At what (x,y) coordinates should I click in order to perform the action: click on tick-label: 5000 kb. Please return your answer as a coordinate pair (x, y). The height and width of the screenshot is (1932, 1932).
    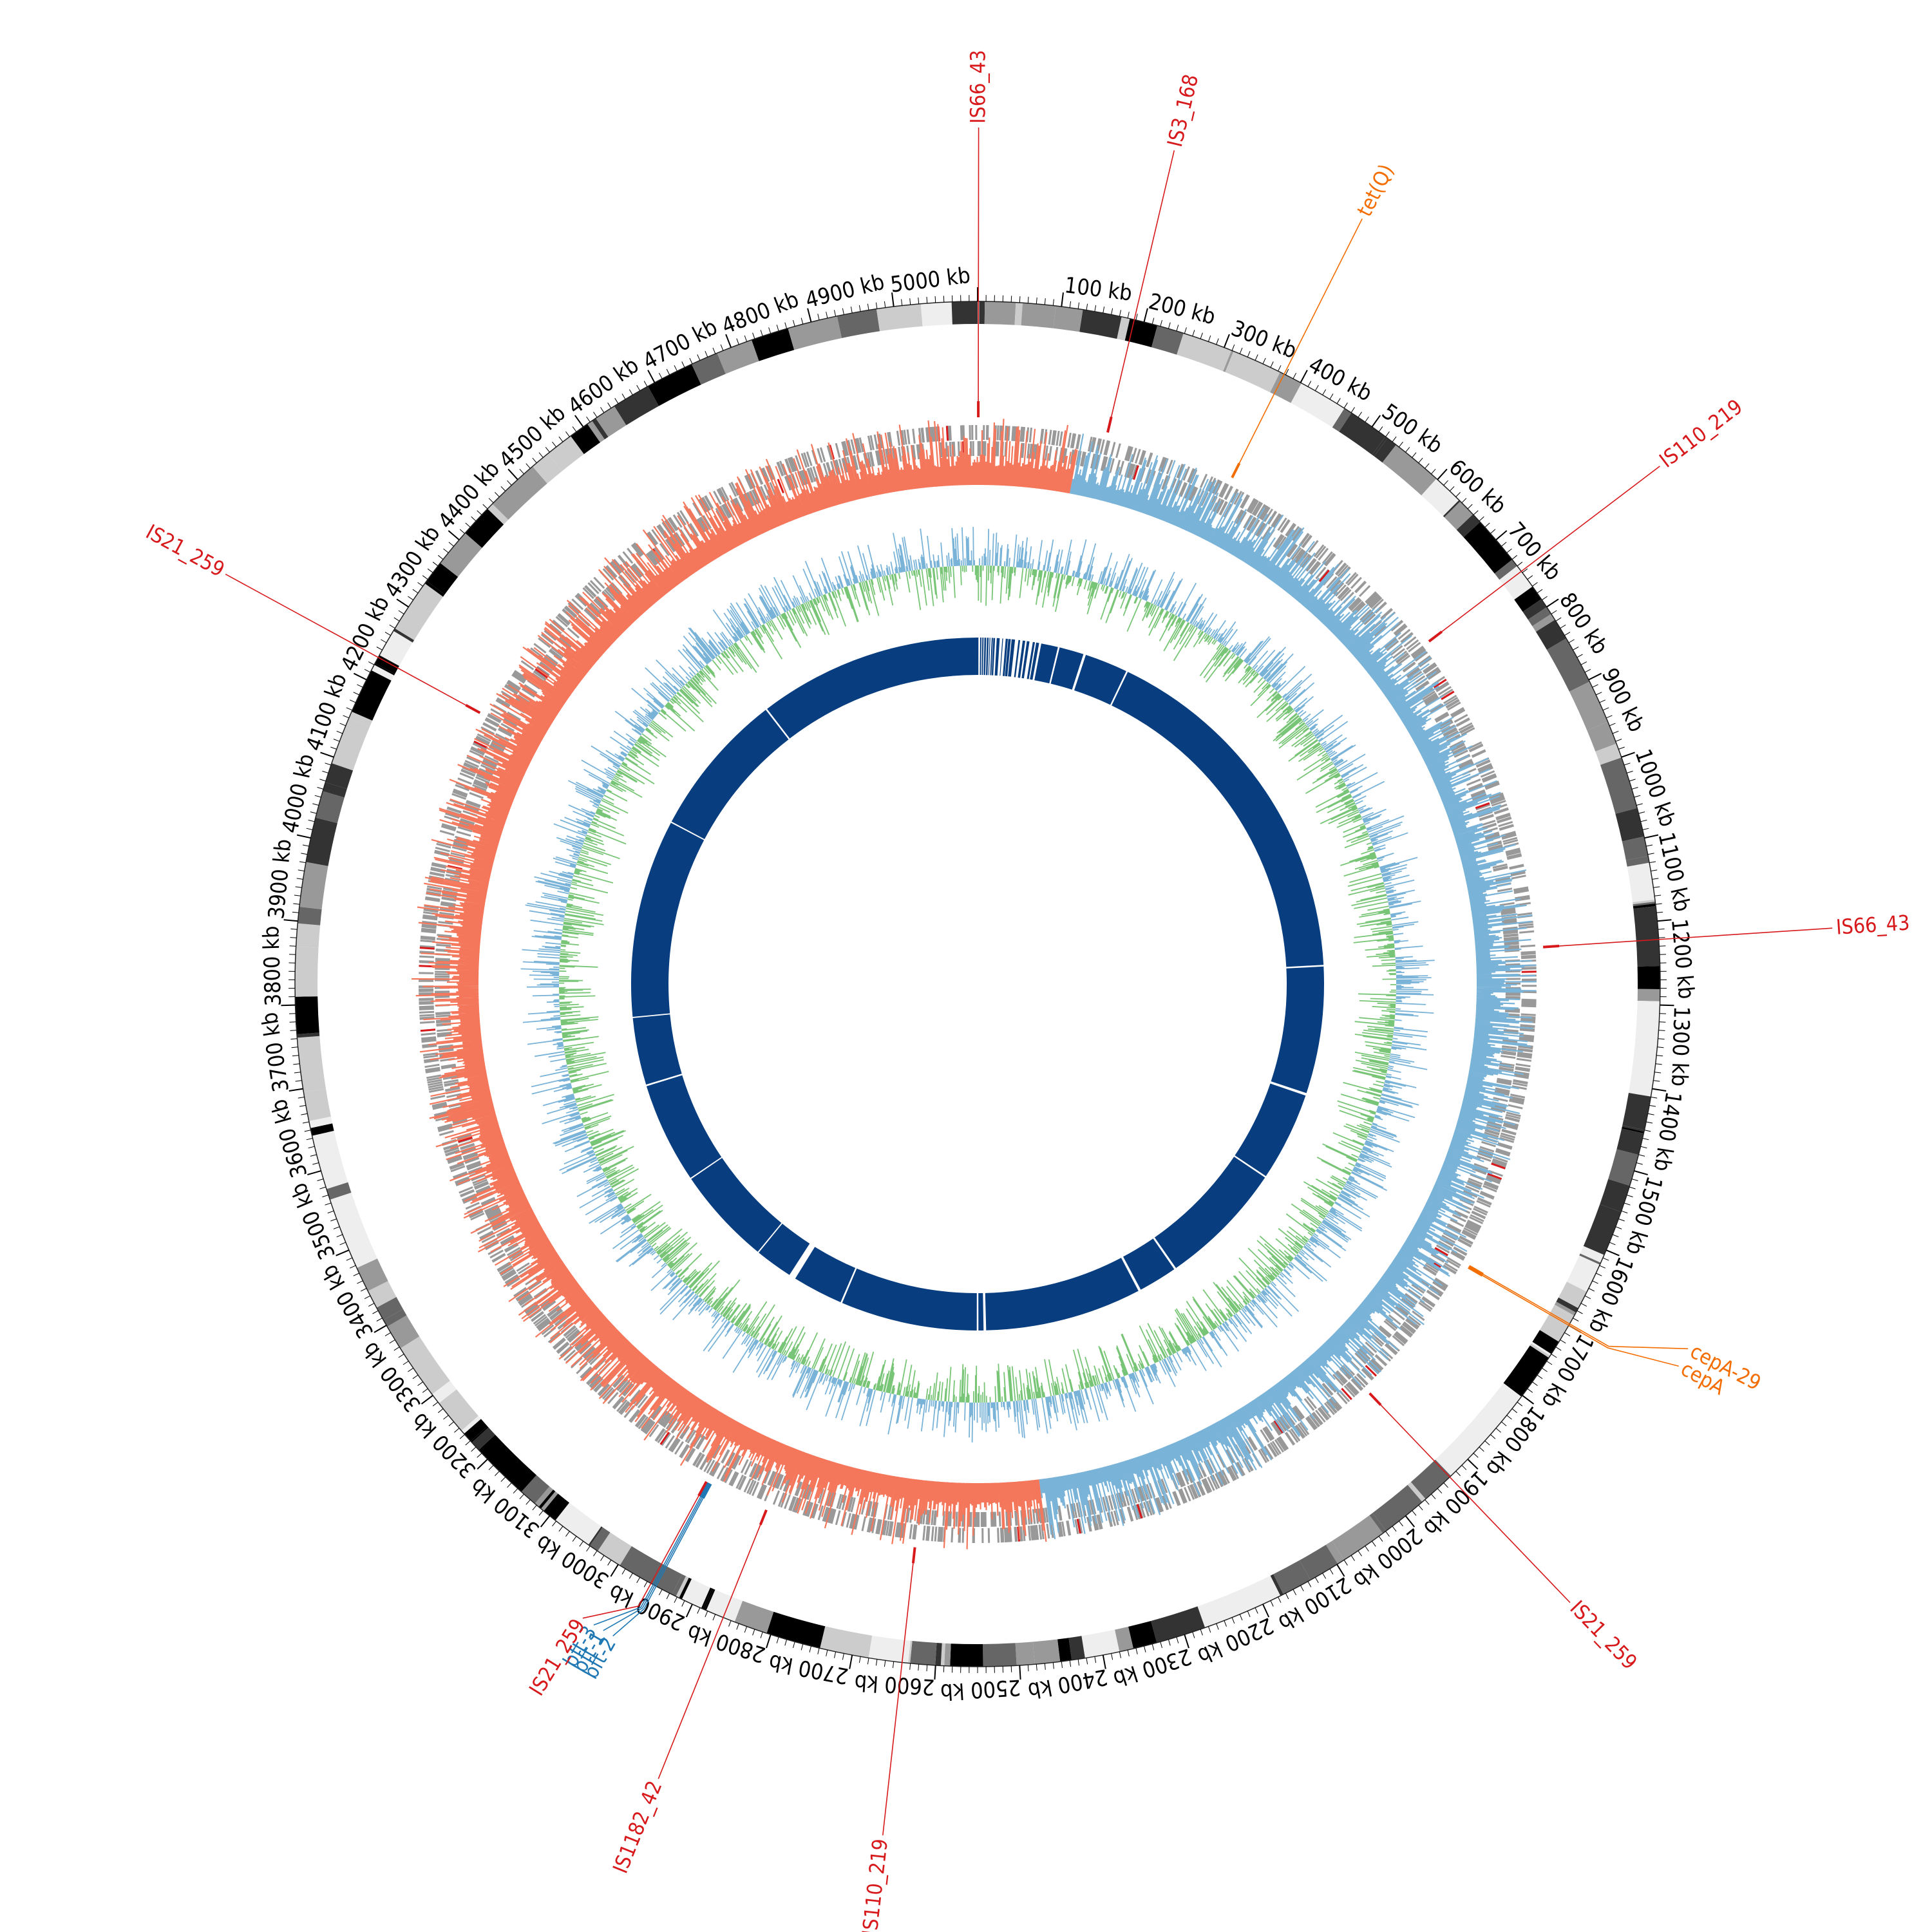
    Looking at the image, I should click on (931, 280).